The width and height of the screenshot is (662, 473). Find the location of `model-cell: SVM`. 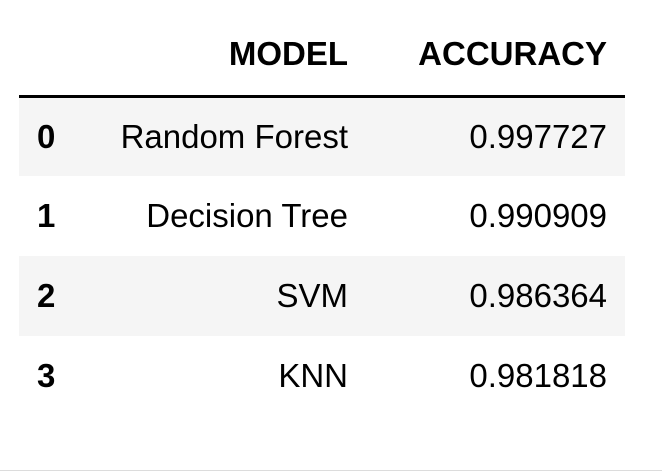

model-cell: SVM is located at coordinates (312, 295).